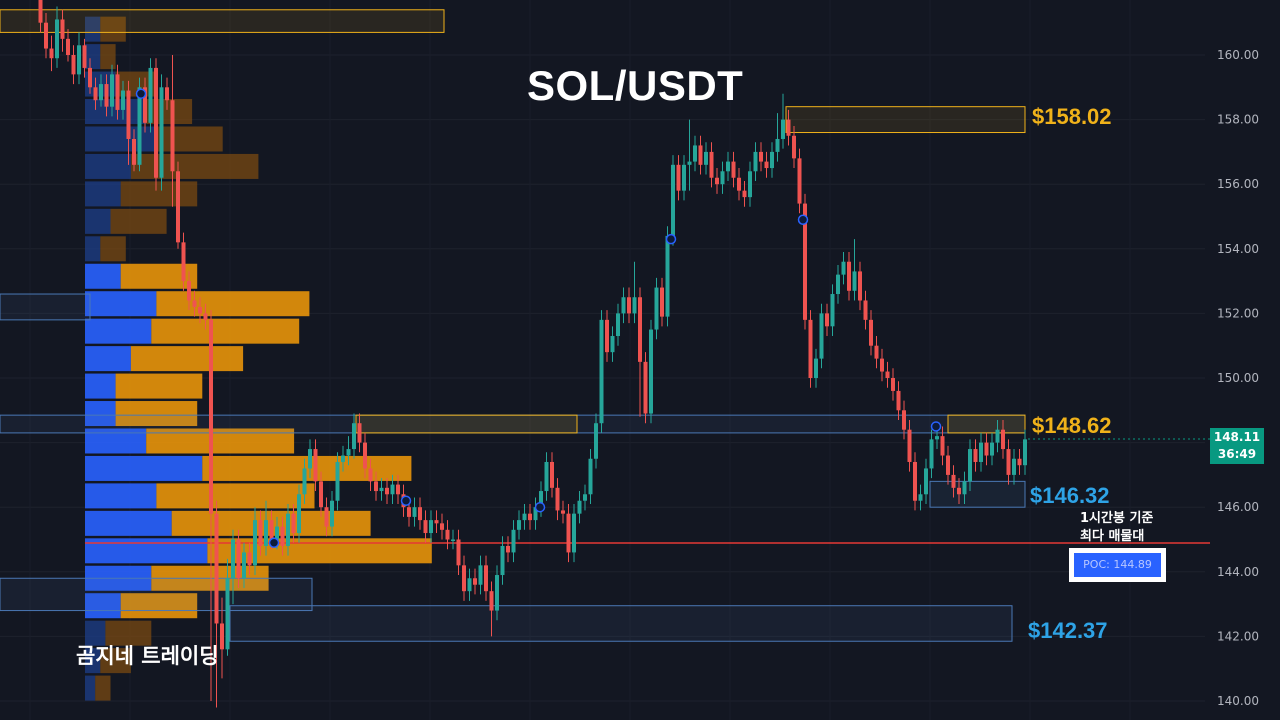  I want to click on price-tick-label: 146.00, so click(1238, 507).